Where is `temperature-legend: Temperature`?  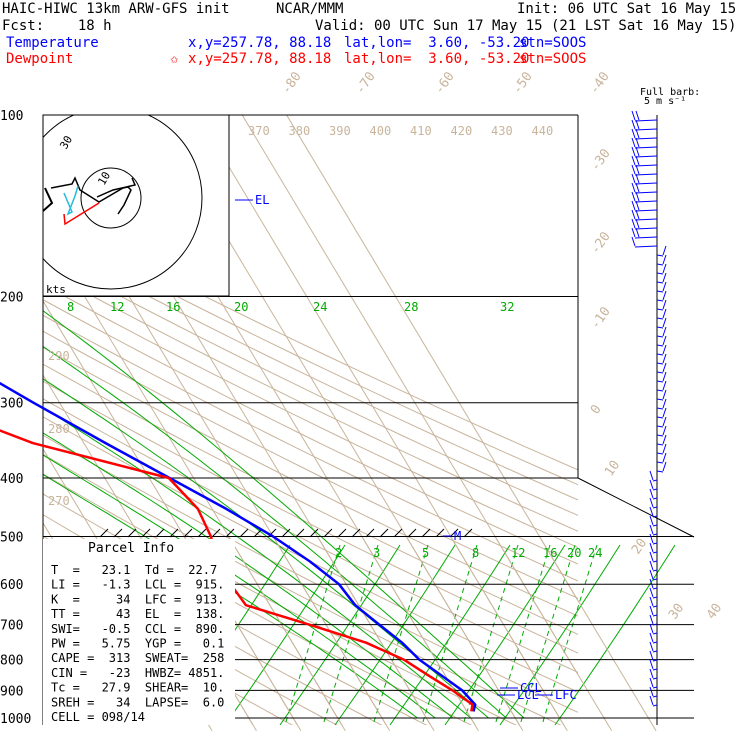 temperature-legend: Temperature is located at coordinates (52, 43).